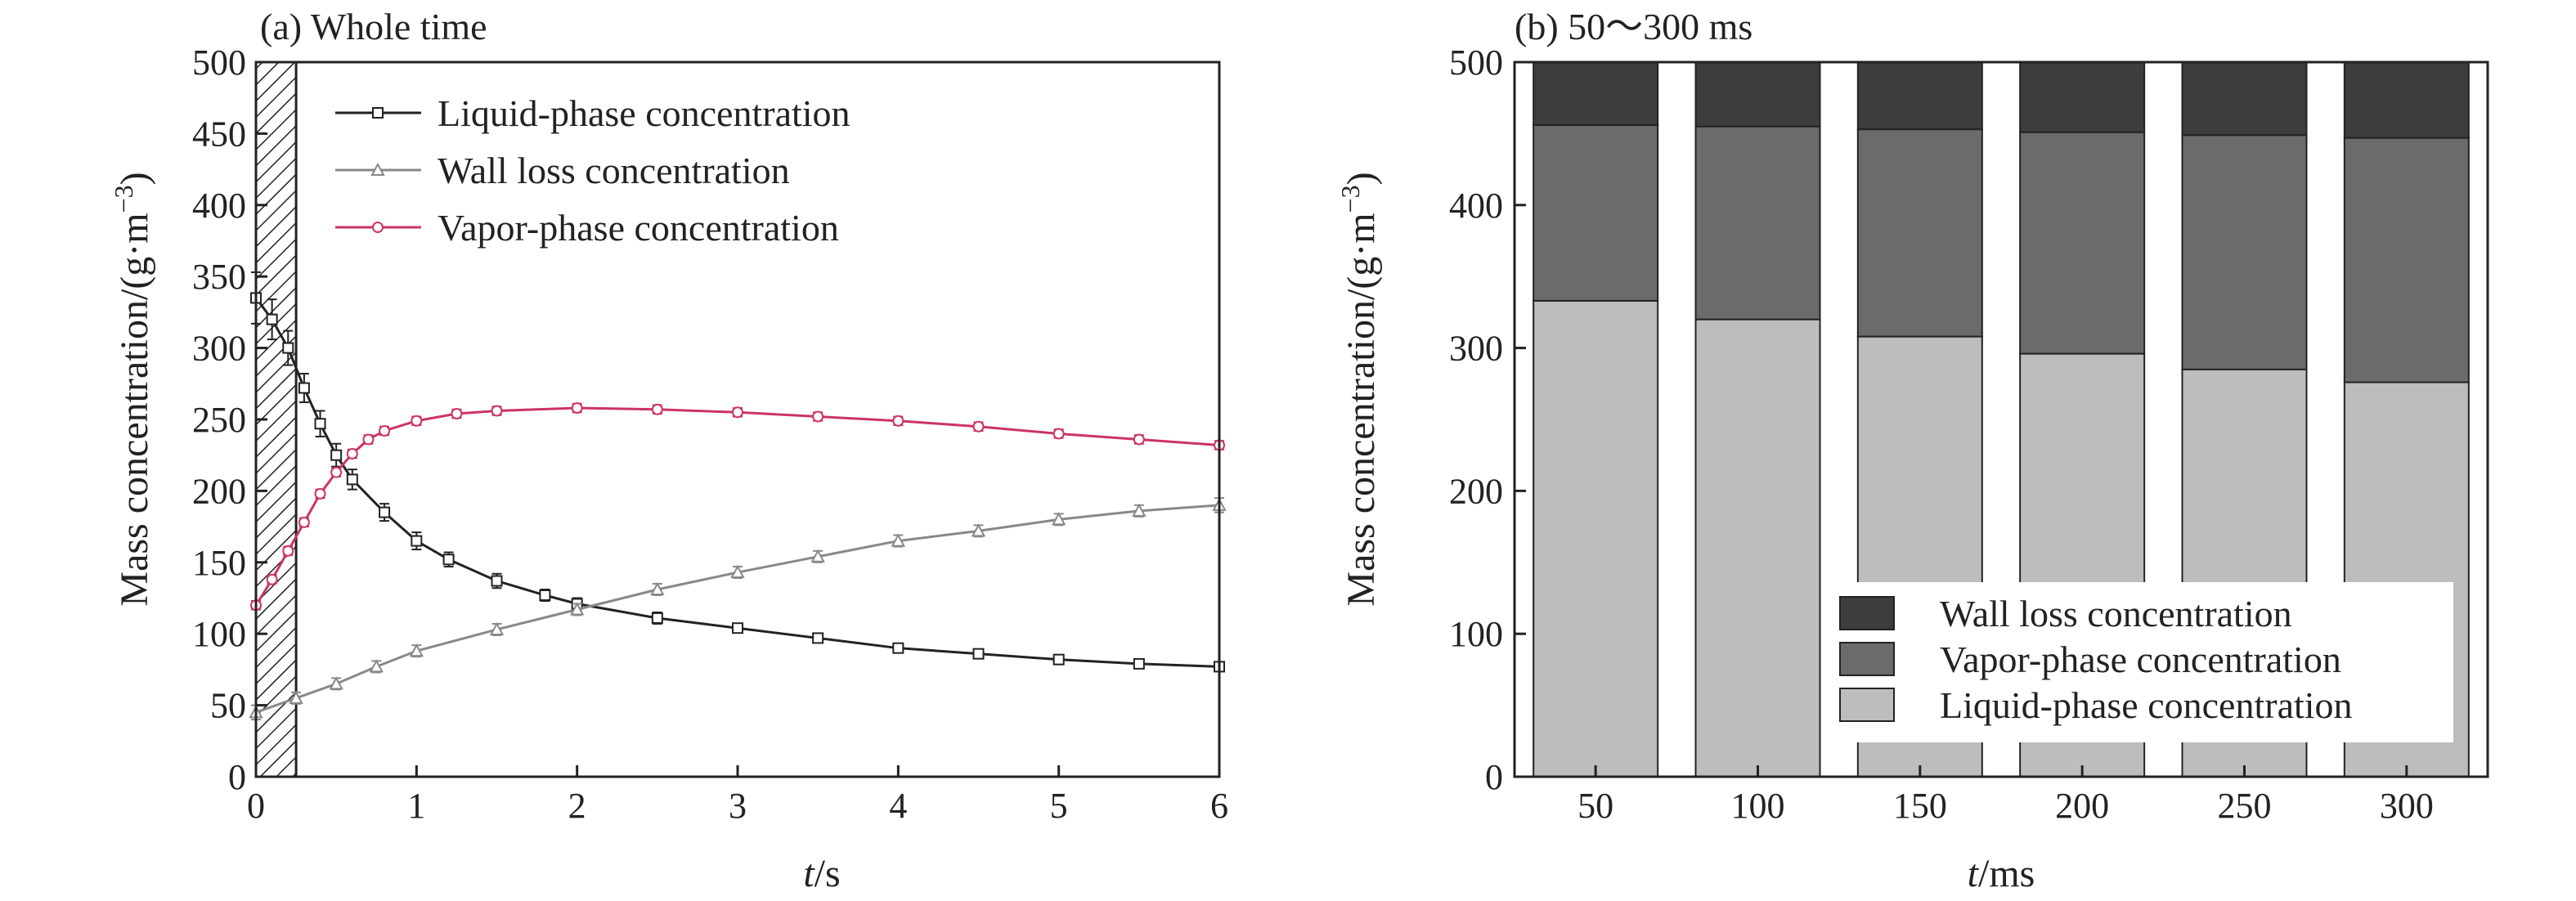 The width and height of the screenshot is (2576, 901). I want to click on x-tick-label: 50, so click(1595, 806).